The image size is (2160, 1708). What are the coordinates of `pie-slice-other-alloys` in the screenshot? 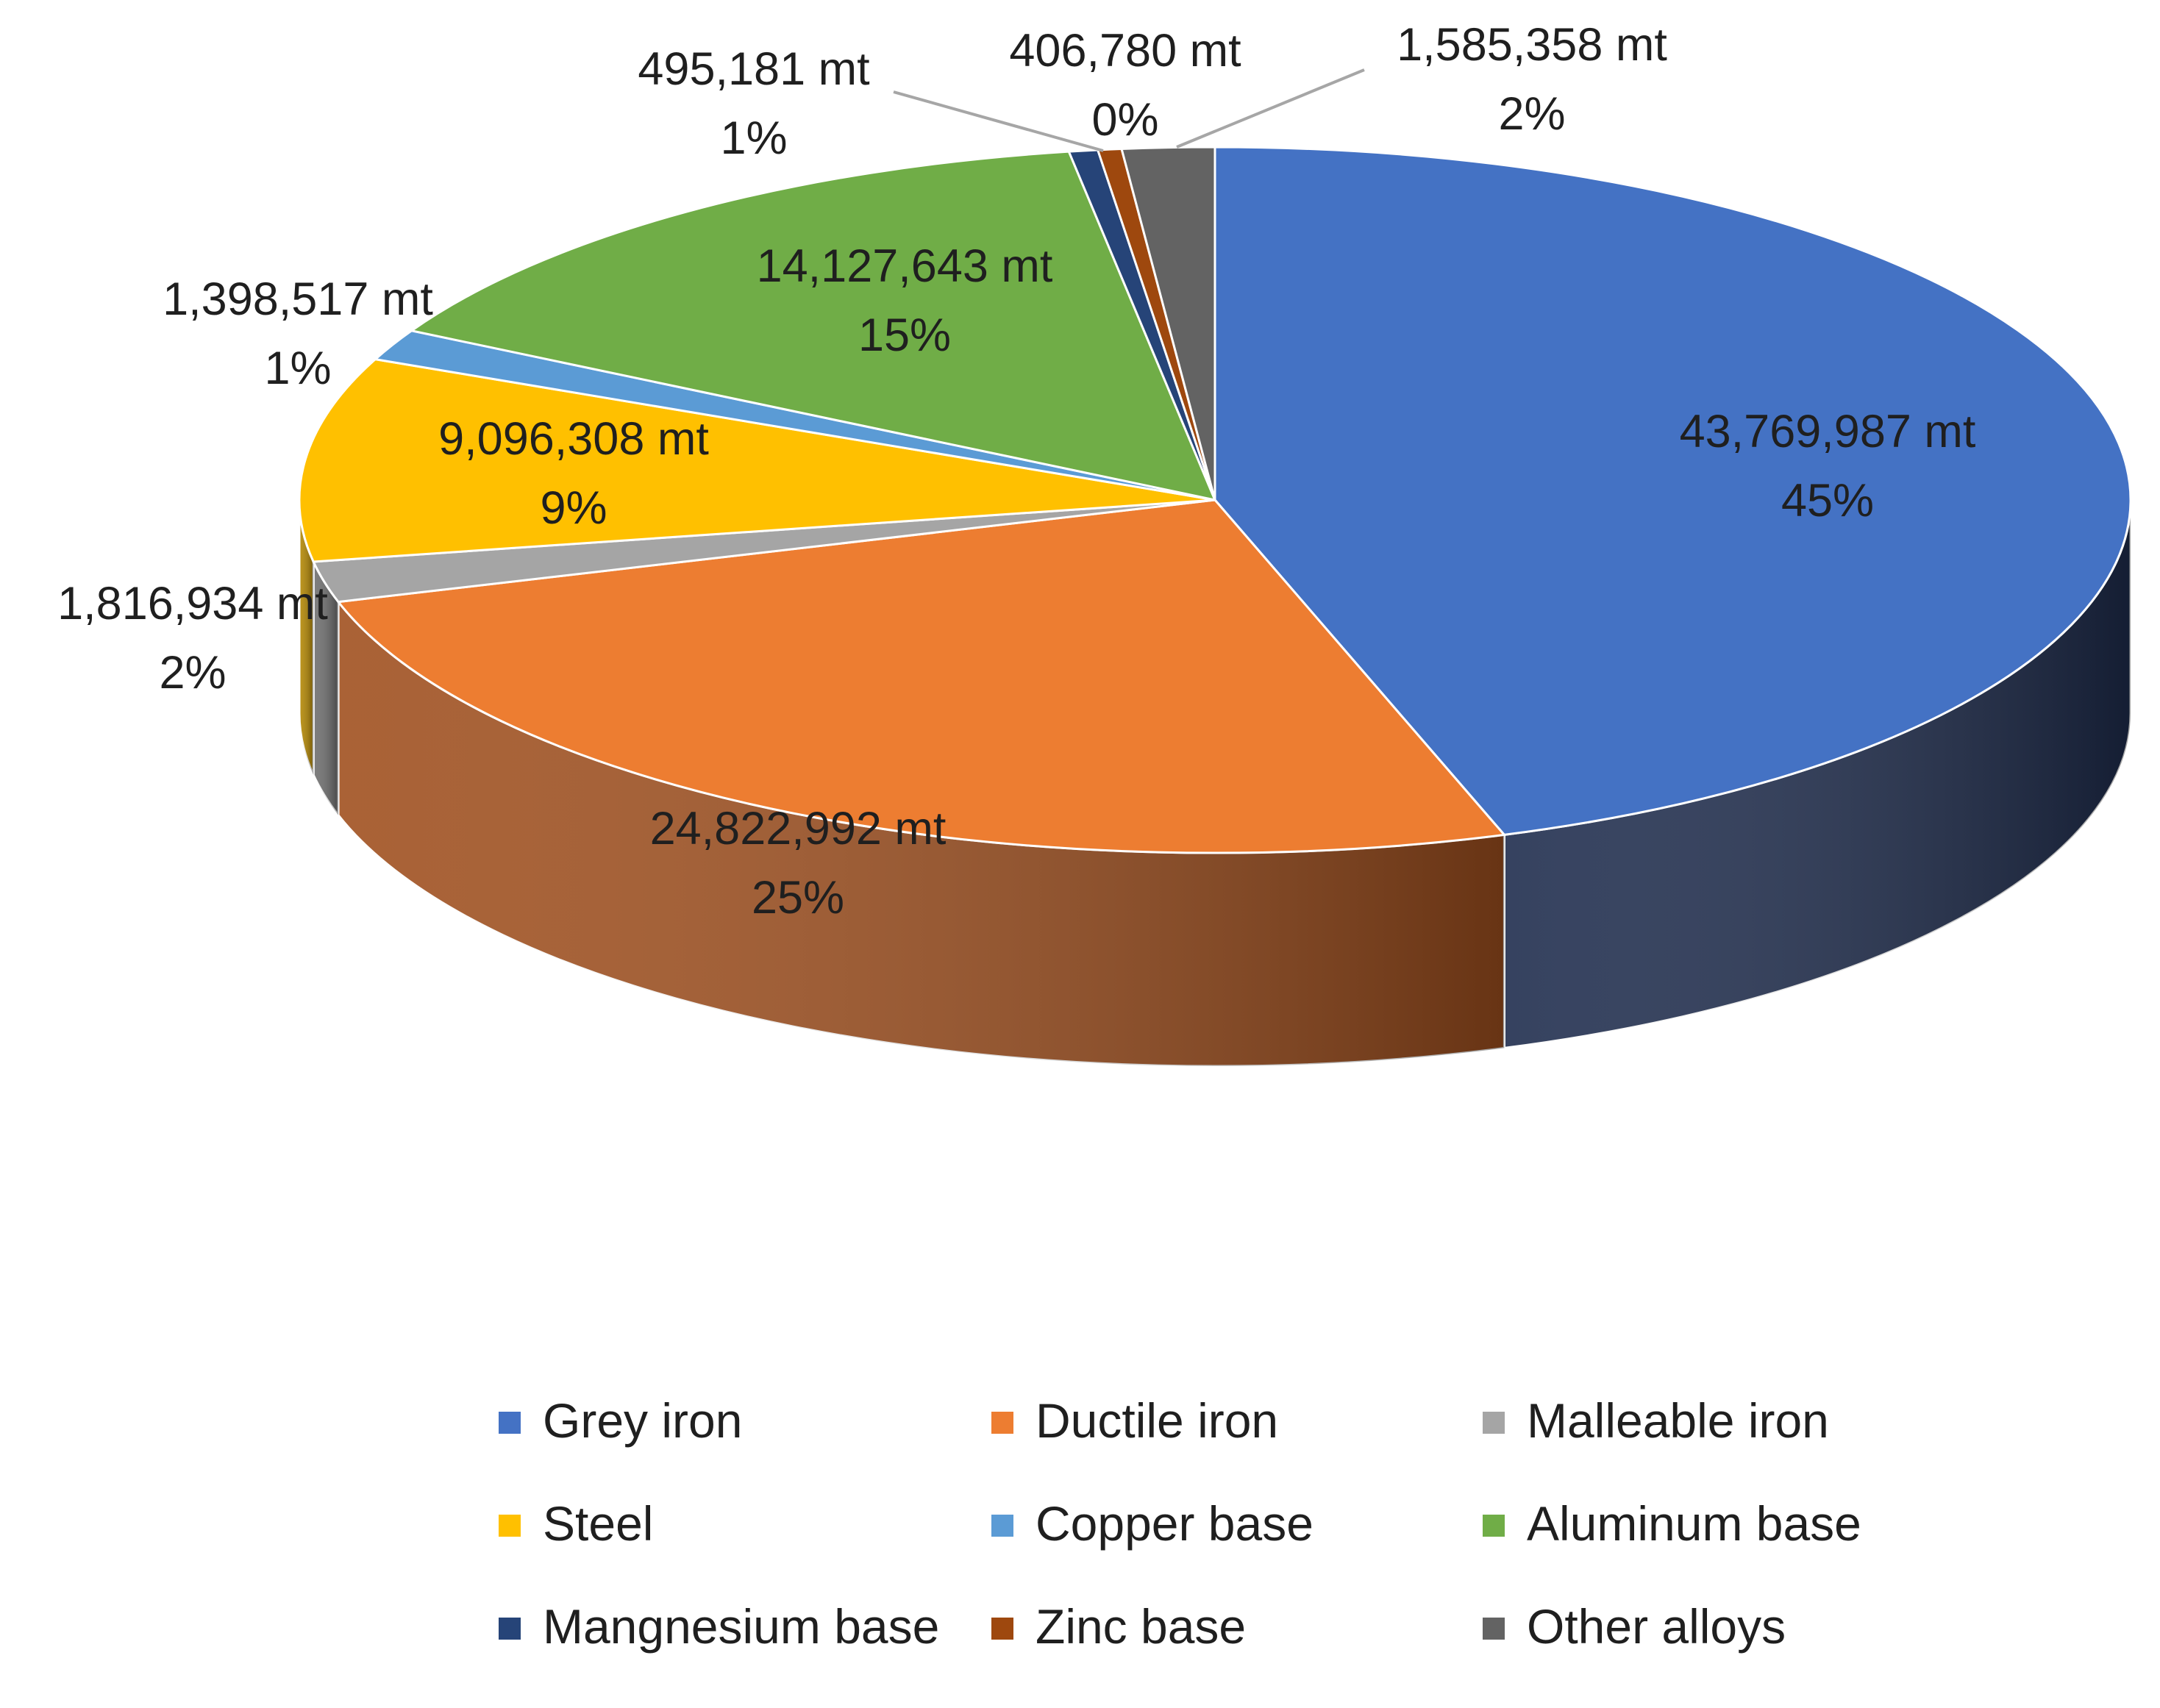 It's located at (1168, 323).